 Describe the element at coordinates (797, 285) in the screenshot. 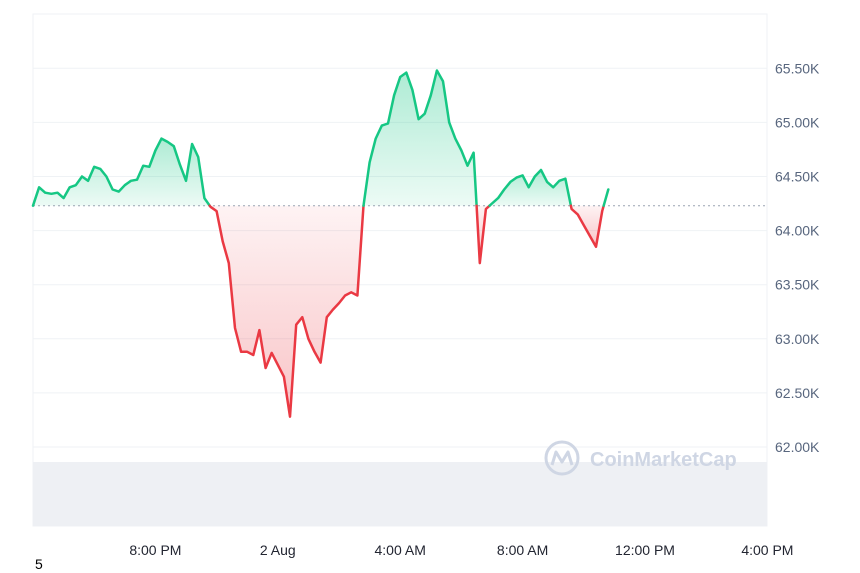

I see `y-tick-label: 63.50K` at that location.